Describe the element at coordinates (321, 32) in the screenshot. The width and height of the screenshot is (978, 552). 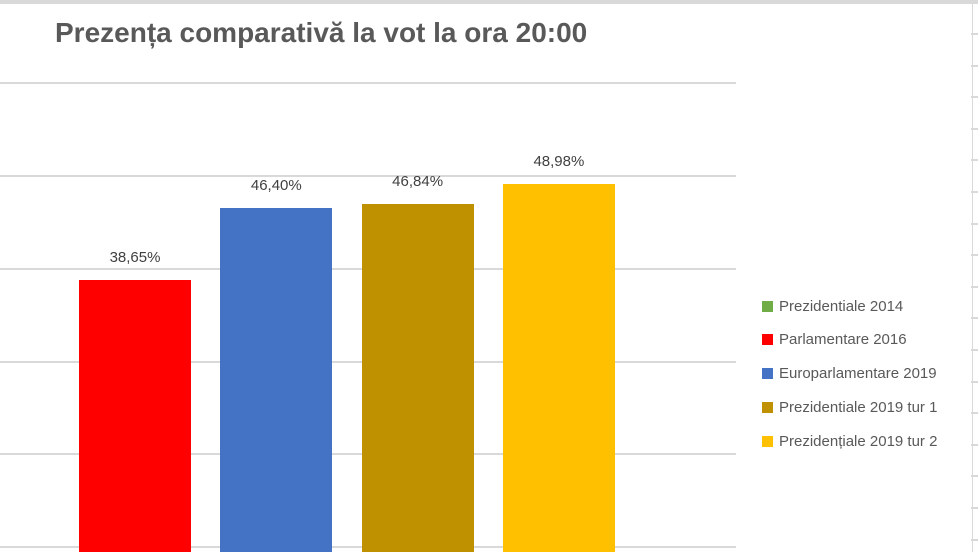
I see `chart-title: Prezența comparativă la vot la ora 20:00` at that location.